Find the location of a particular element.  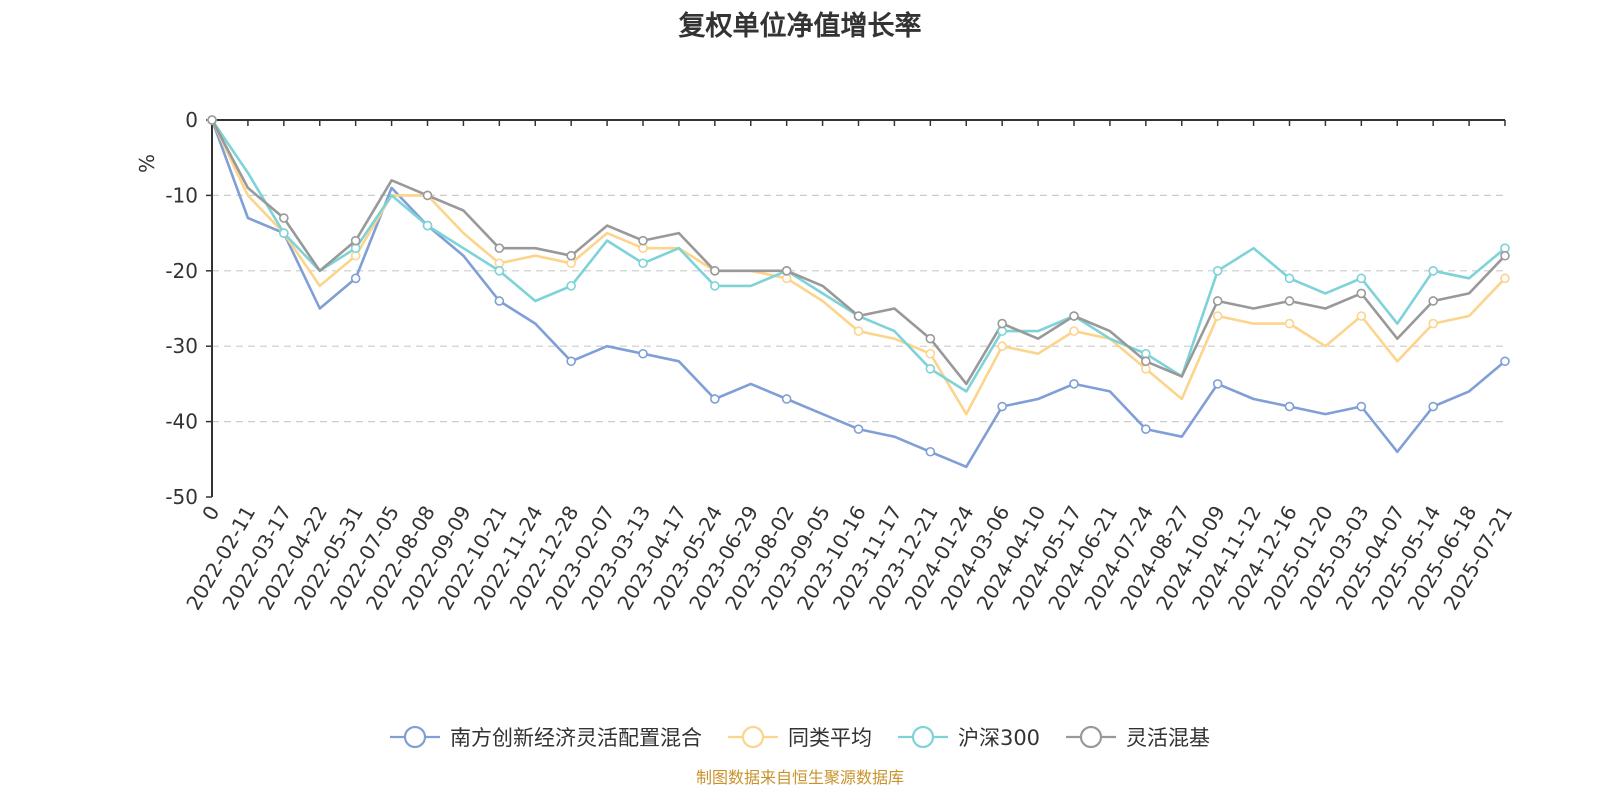

y-axis-label: % is located at coordinates (147, 163).